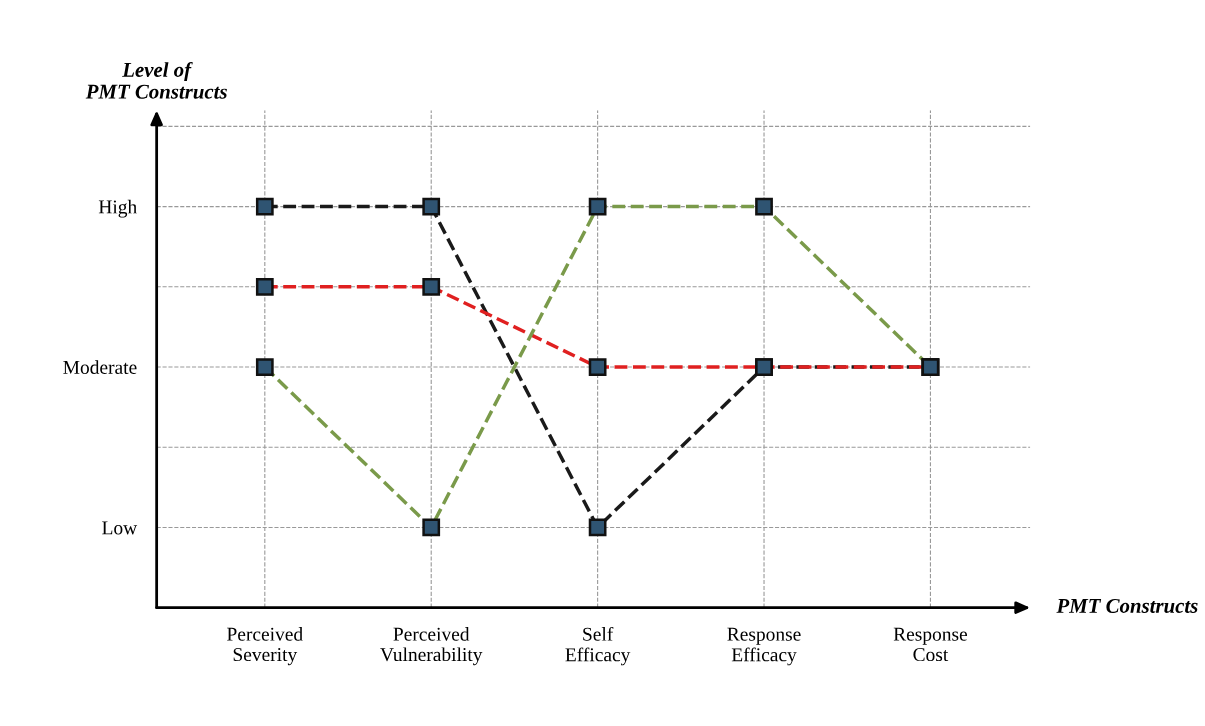 Image resolution: width=1205 pixels, height=726 pixels. What do you see at coordinates (120, 528) in the screenshot?
I see `category-label: Low` at bounding box center [120, 528].